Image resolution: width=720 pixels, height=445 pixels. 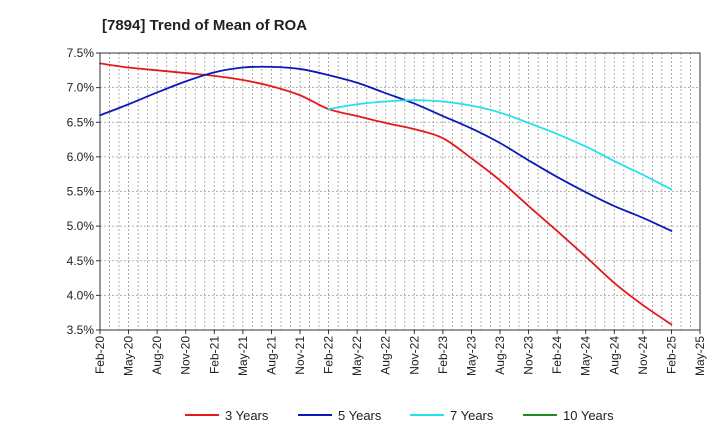 I want to click on series-line-7-years, so click(x=500, y=145).